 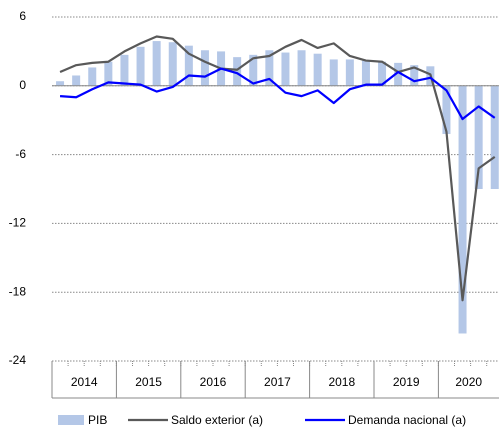 I want to click on y-tick-label: 6, so click(x=22, y=16).